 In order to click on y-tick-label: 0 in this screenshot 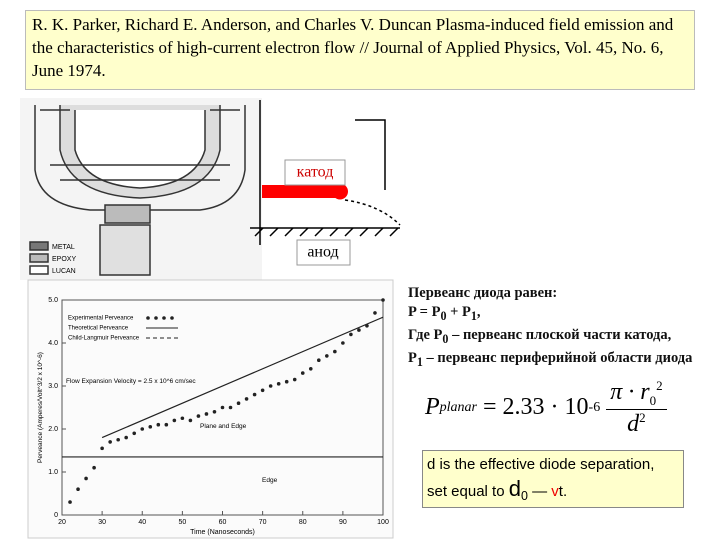, I will do `click(56, 515)`.